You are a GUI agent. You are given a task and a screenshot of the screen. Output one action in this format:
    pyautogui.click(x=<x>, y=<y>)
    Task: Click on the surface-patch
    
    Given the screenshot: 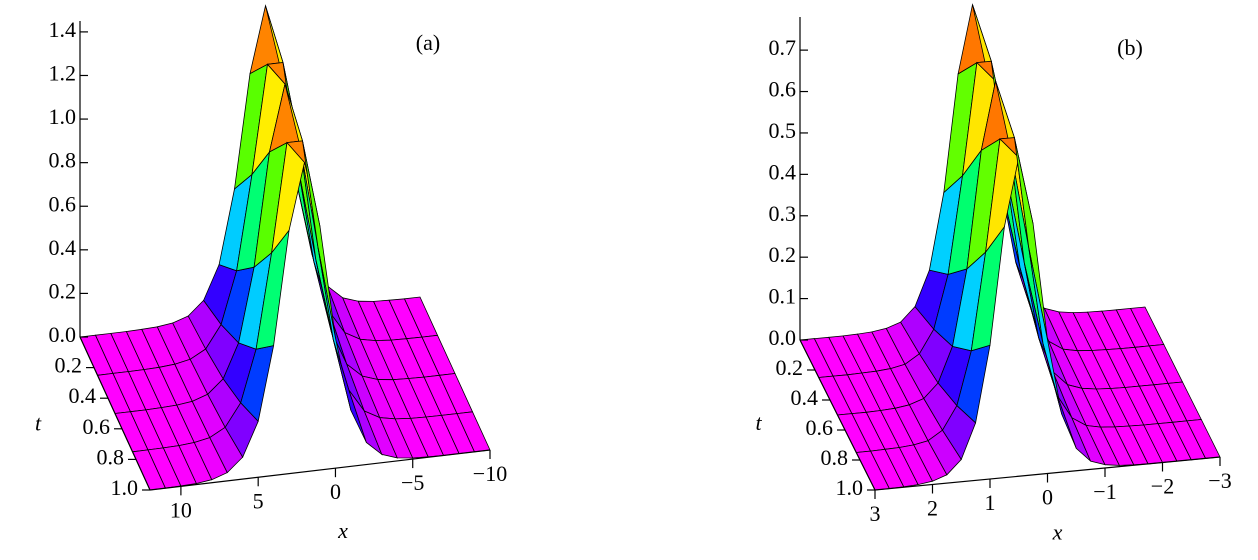 What is the action you would take?
    pyautogui.click(x=319, y=239)
    